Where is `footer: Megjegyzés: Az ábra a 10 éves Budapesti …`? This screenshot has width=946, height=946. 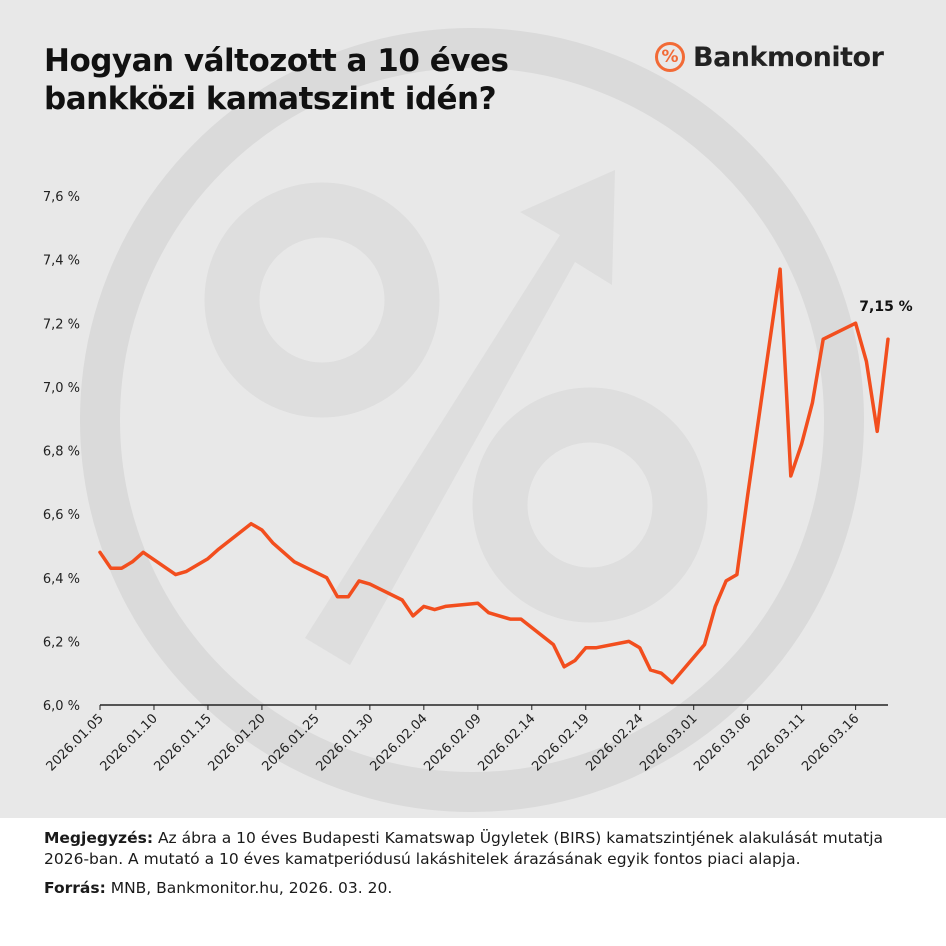 footer: Megjegyzés: Az ábra a 10 éves Budapesti … is located at coordinates (484, 863).